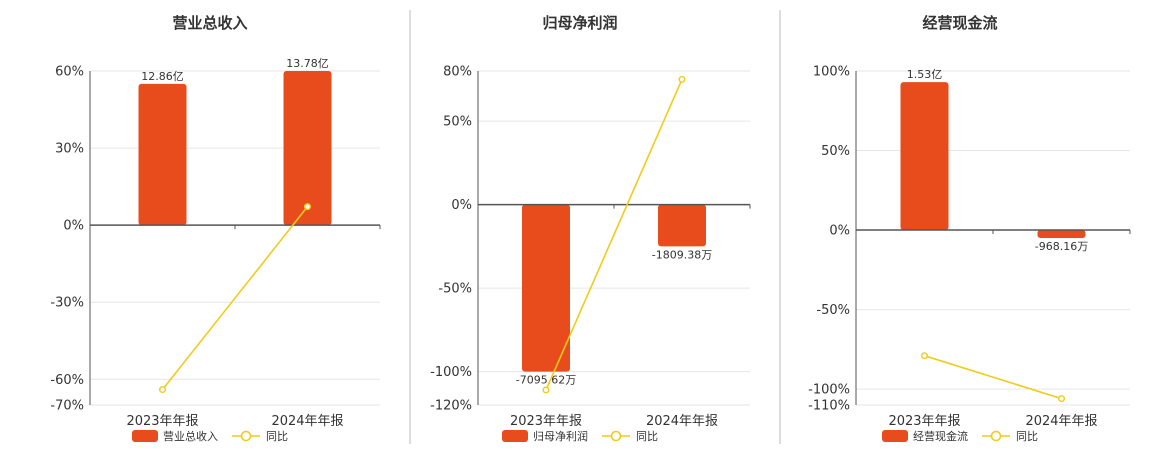 The image size is (1160, 454). Describe the element at coordinates (1061, 246) in the screenshot. I see `bar-data-label: -968.16万` at that location.